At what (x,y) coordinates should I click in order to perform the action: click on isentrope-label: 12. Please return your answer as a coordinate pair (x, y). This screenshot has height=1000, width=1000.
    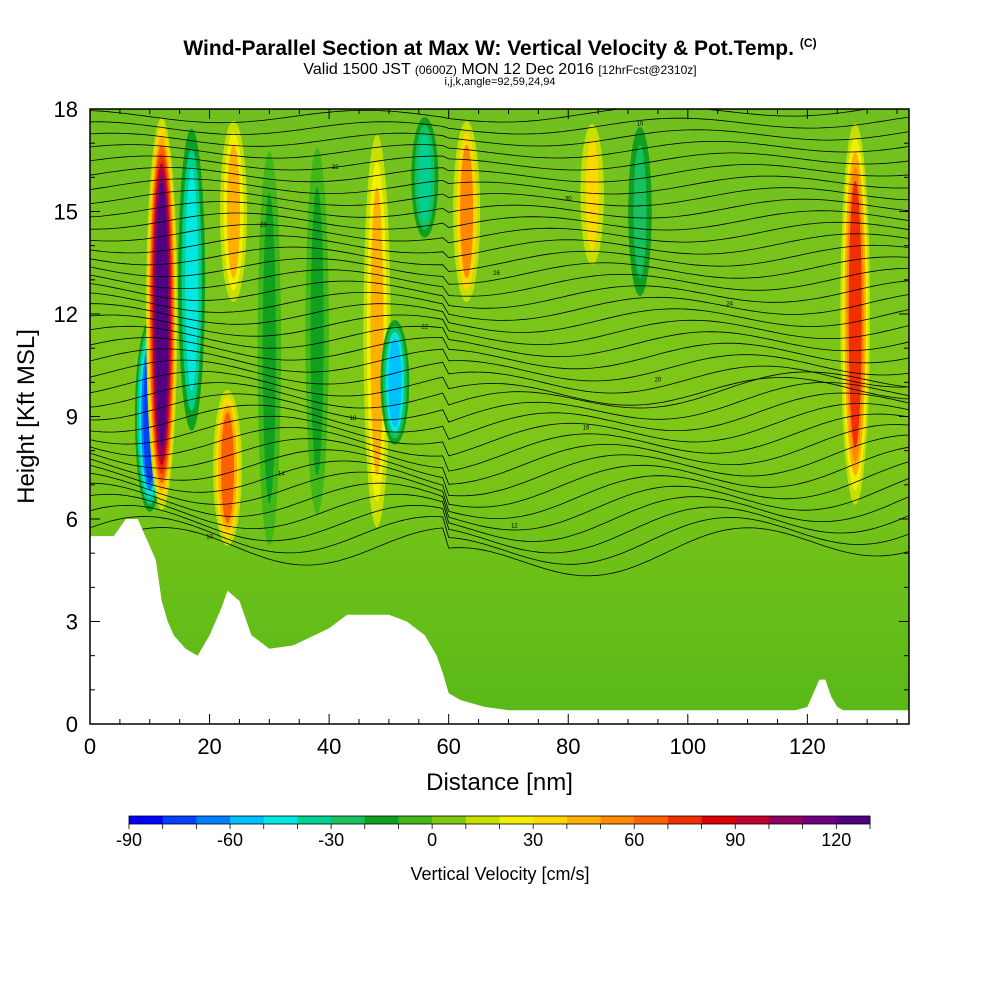
    Looking at the image, I should click on (514, 527).